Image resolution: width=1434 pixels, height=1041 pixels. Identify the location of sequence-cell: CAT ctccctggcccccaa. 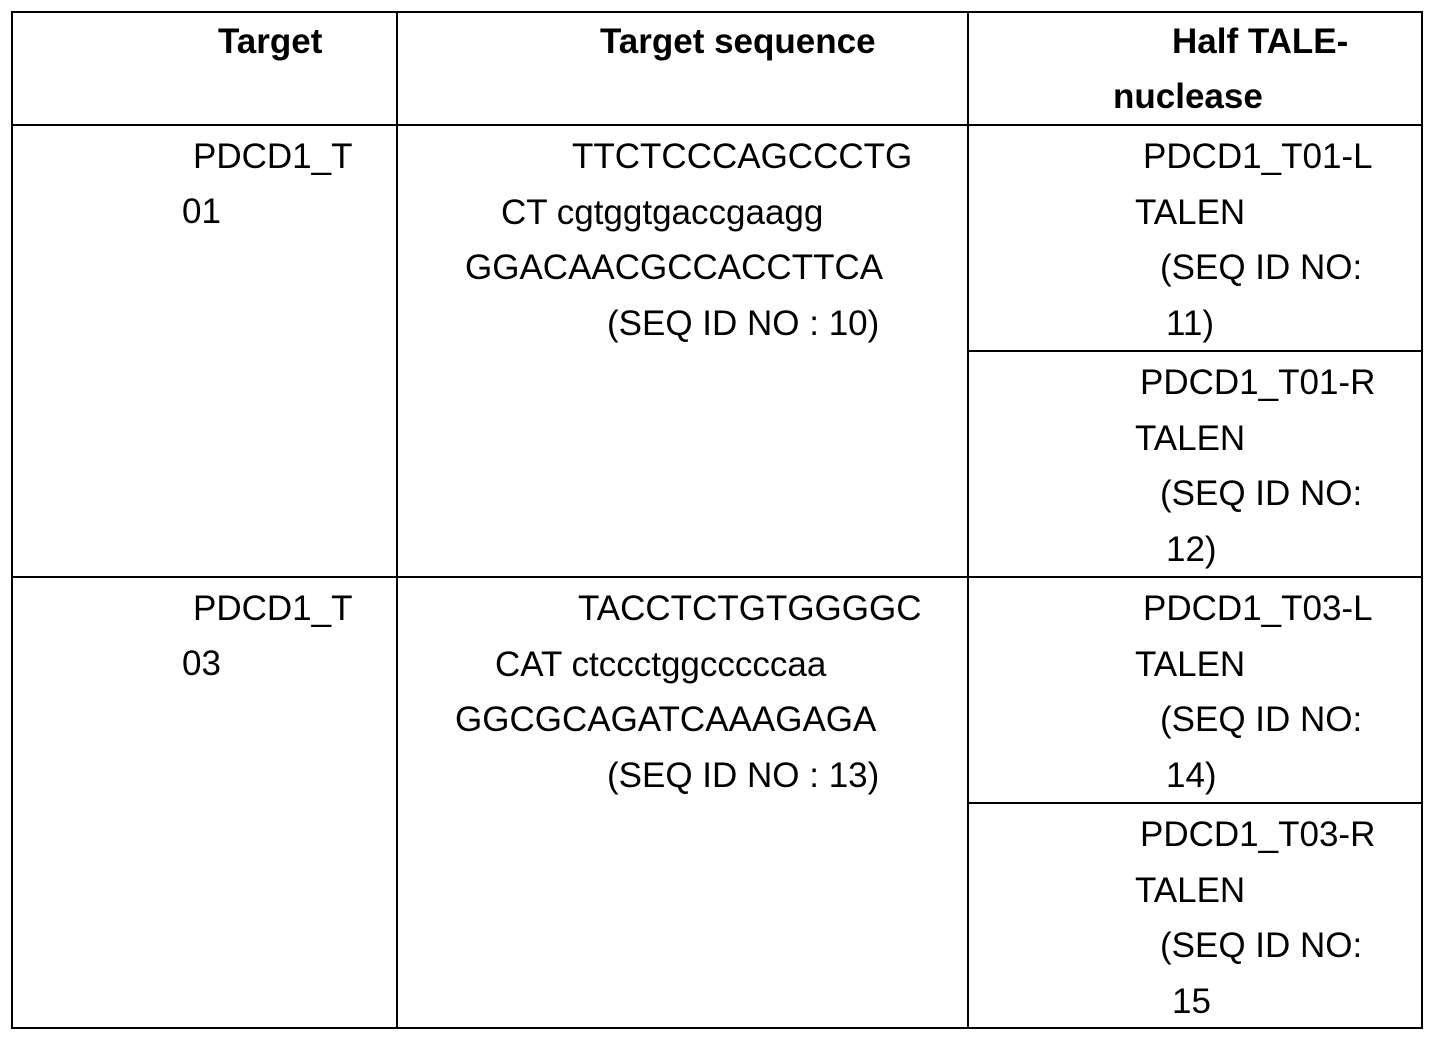
(660, 665).